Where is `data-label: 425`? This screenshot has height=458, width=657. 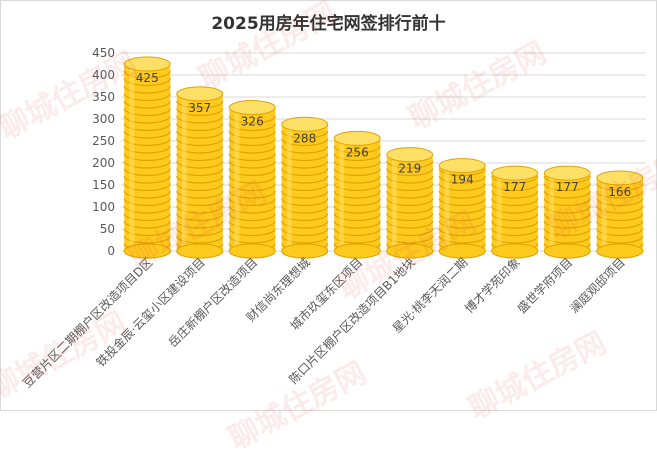
data-label: 425 is located at coordinates (147, 78).